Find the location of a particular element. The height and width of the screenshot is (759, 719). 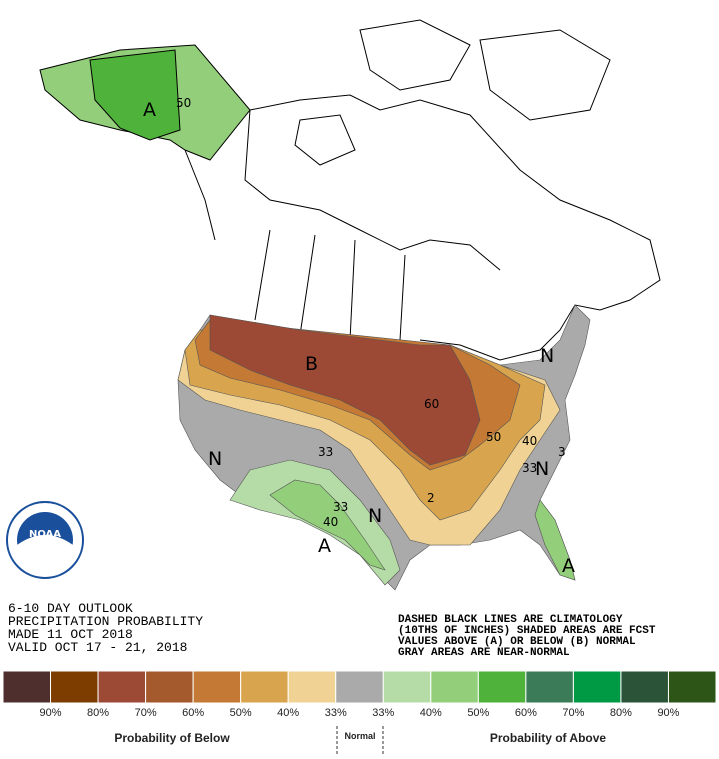

map-label: 60 is located at coordinates (431, 404).